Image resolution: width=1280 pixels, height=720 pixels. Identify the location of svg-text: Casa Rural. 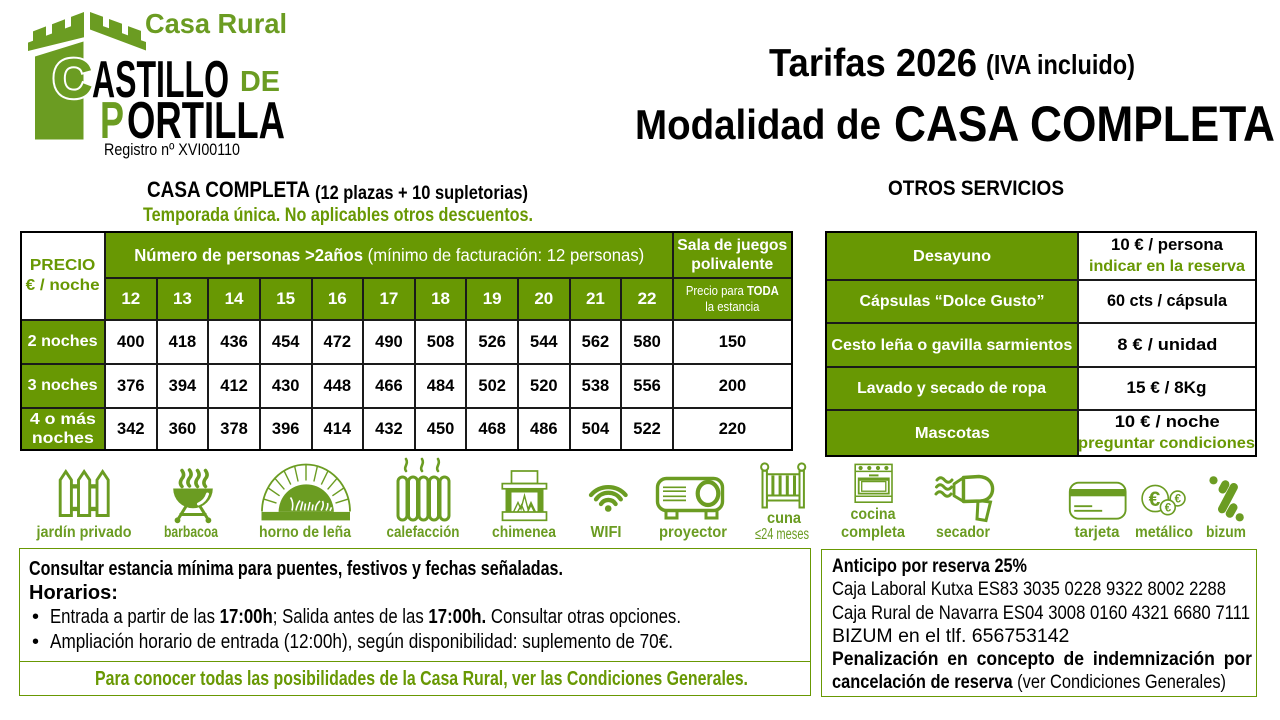
(216, 23).